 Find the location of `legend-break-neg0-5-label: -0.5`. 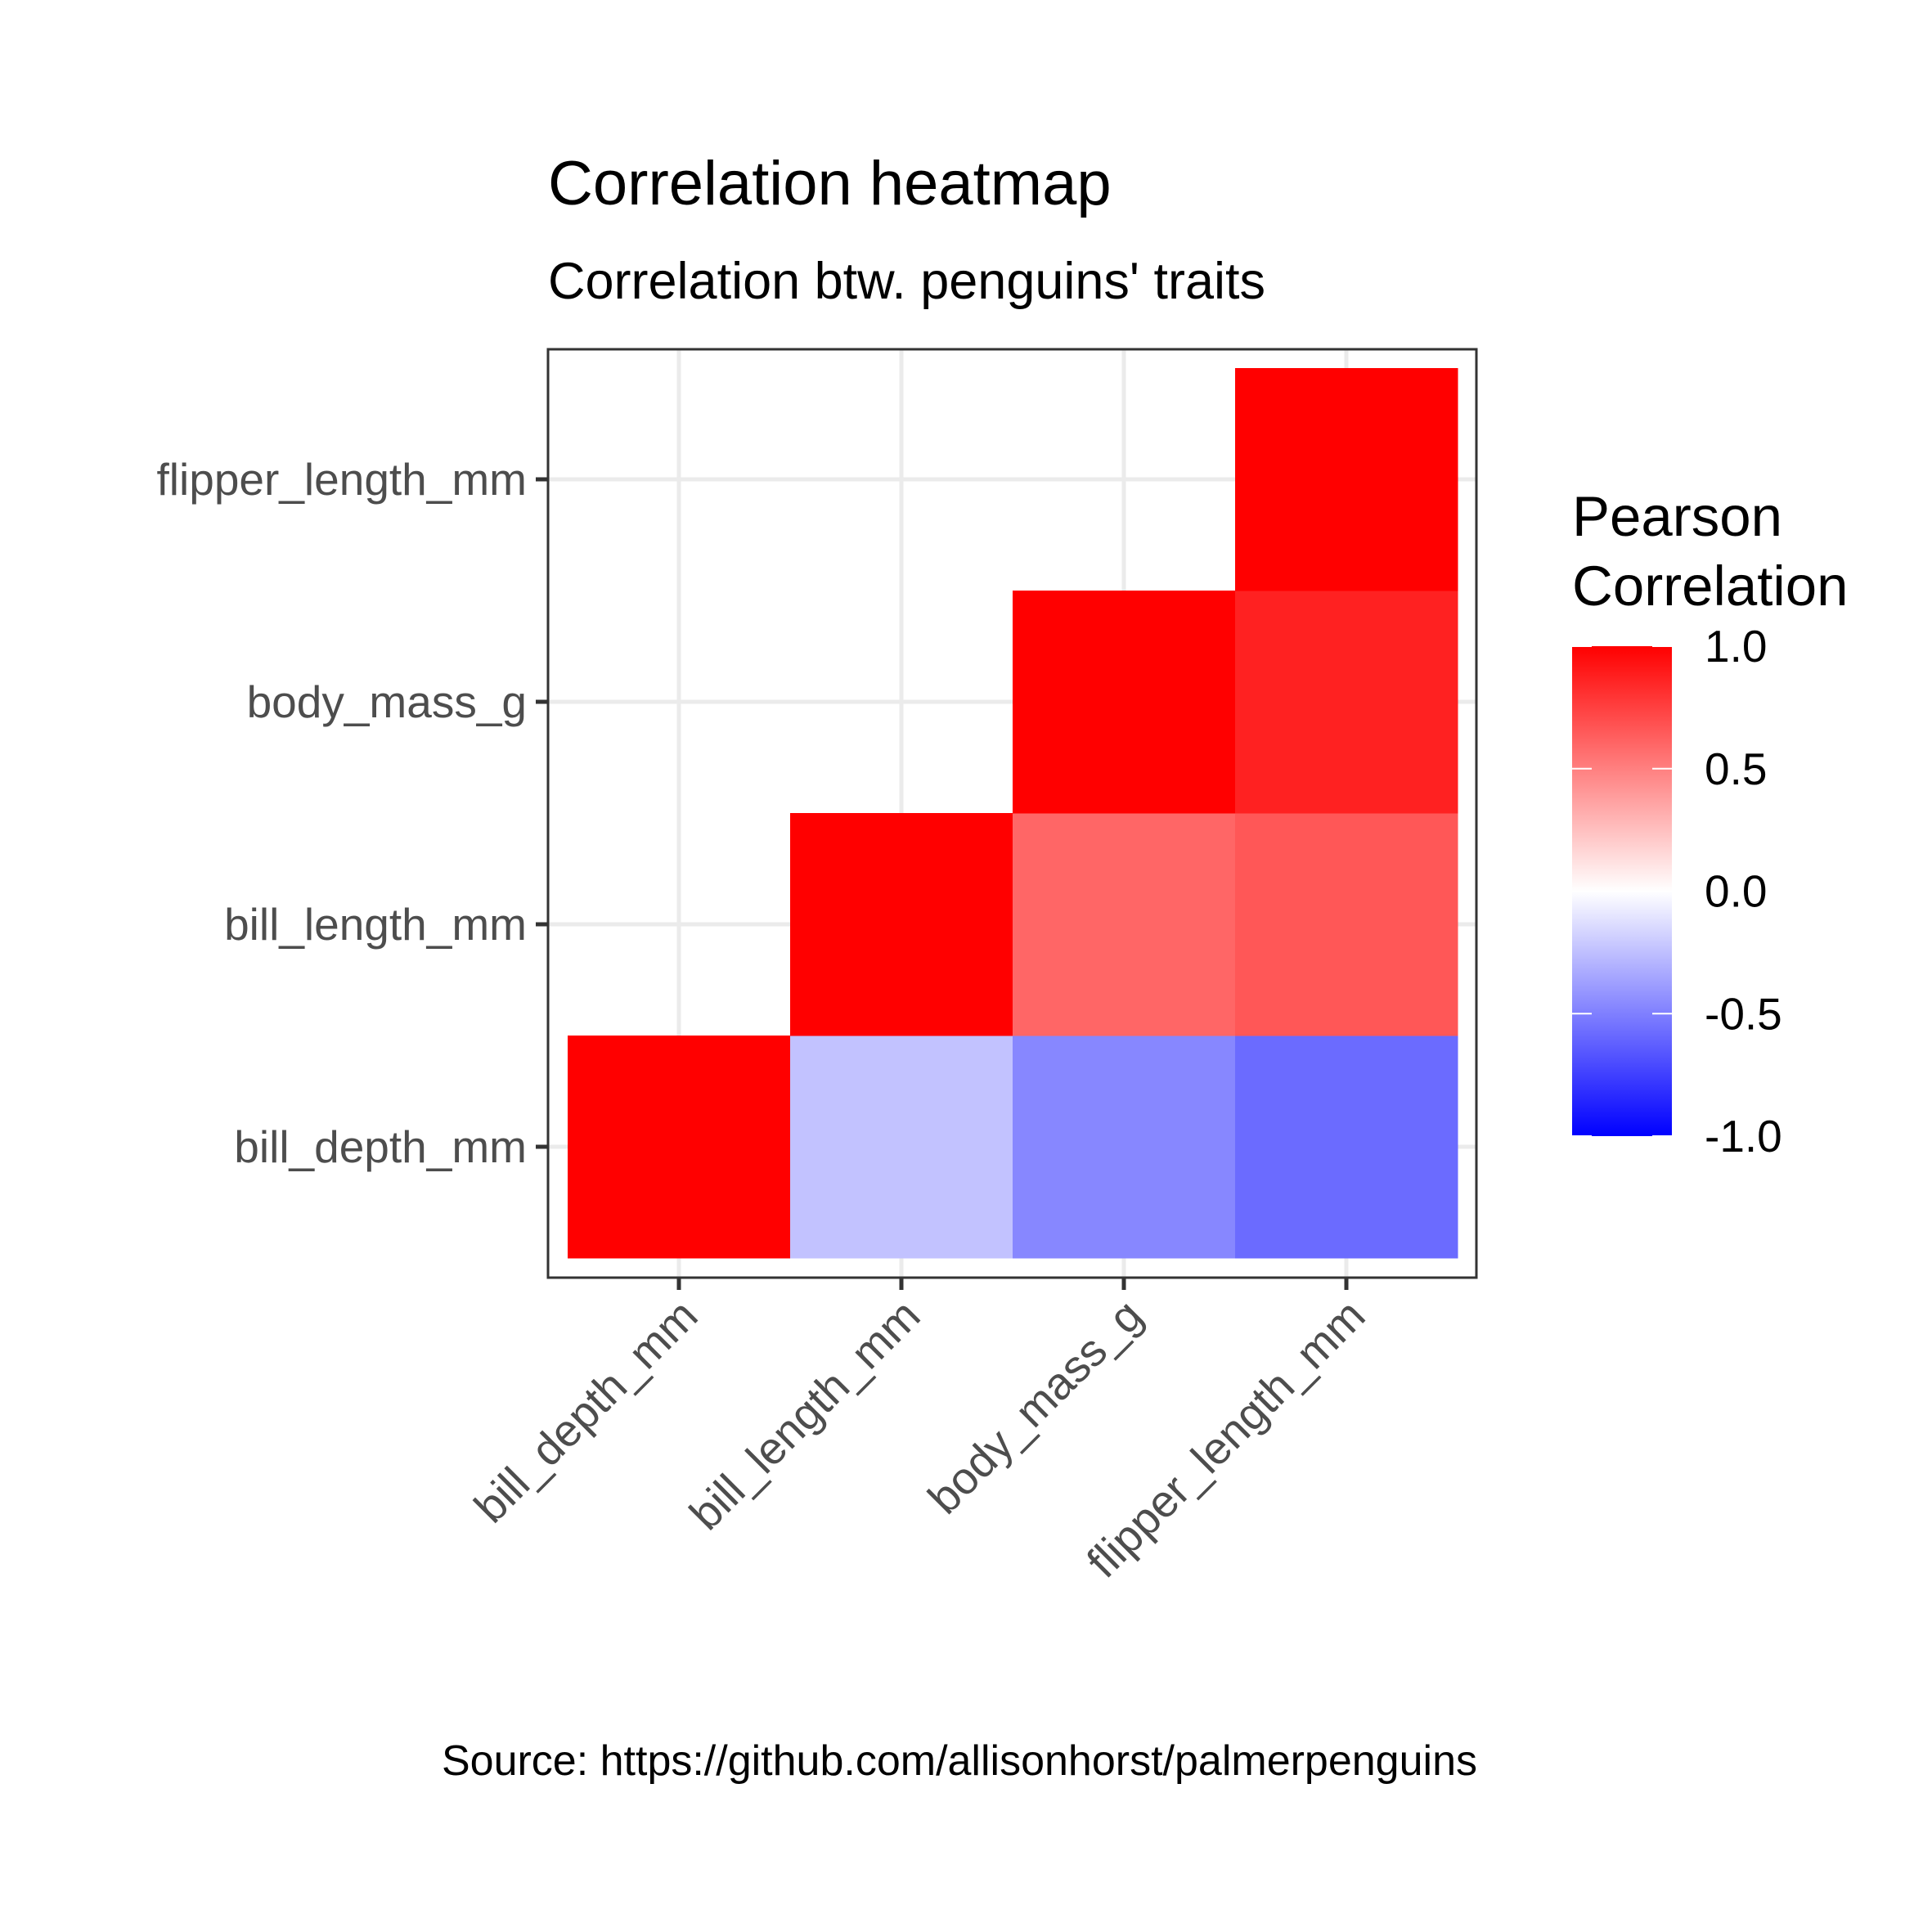

legend-break-neg0-5-label: -0.5 is located at coordinates (1743, 1013).